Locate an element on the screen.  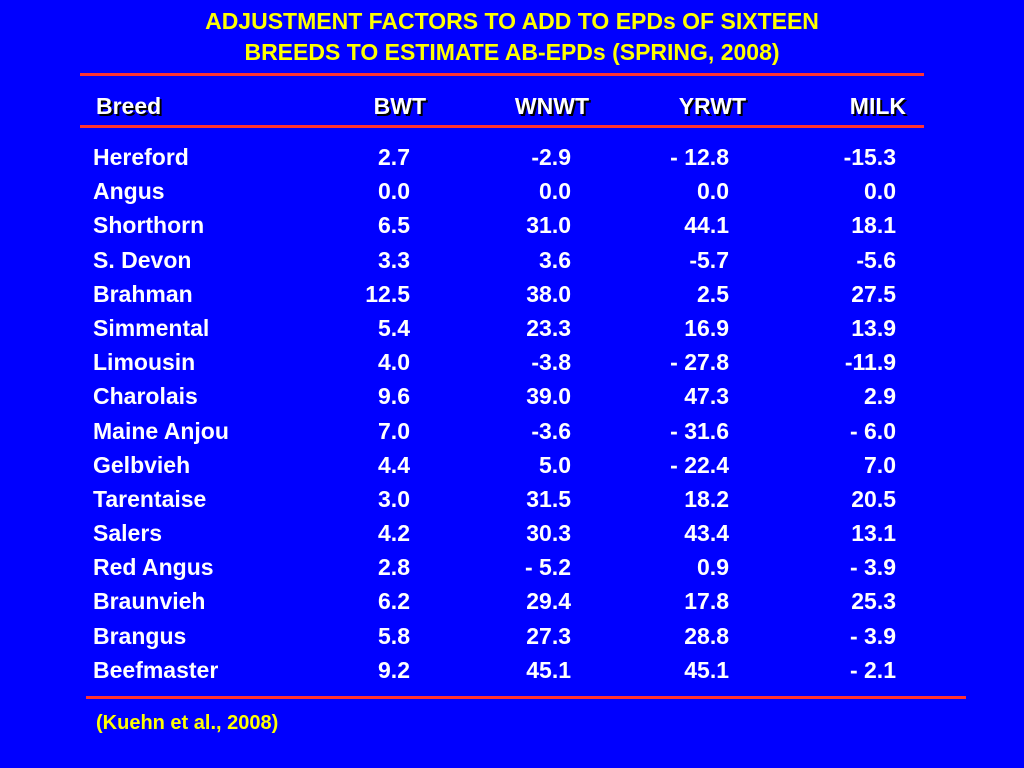
table-row: Gelbvieh 4.4 5.0 - 22.4 7.0 is located at coordinates (512, 467).